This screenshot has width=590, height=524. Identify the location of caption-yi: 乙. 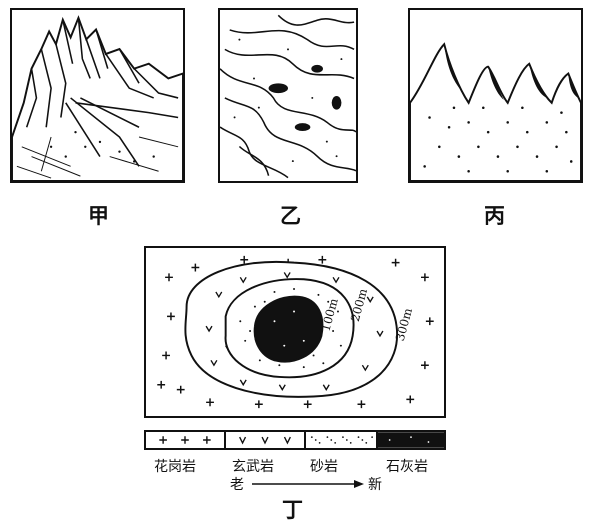
(290, 215).